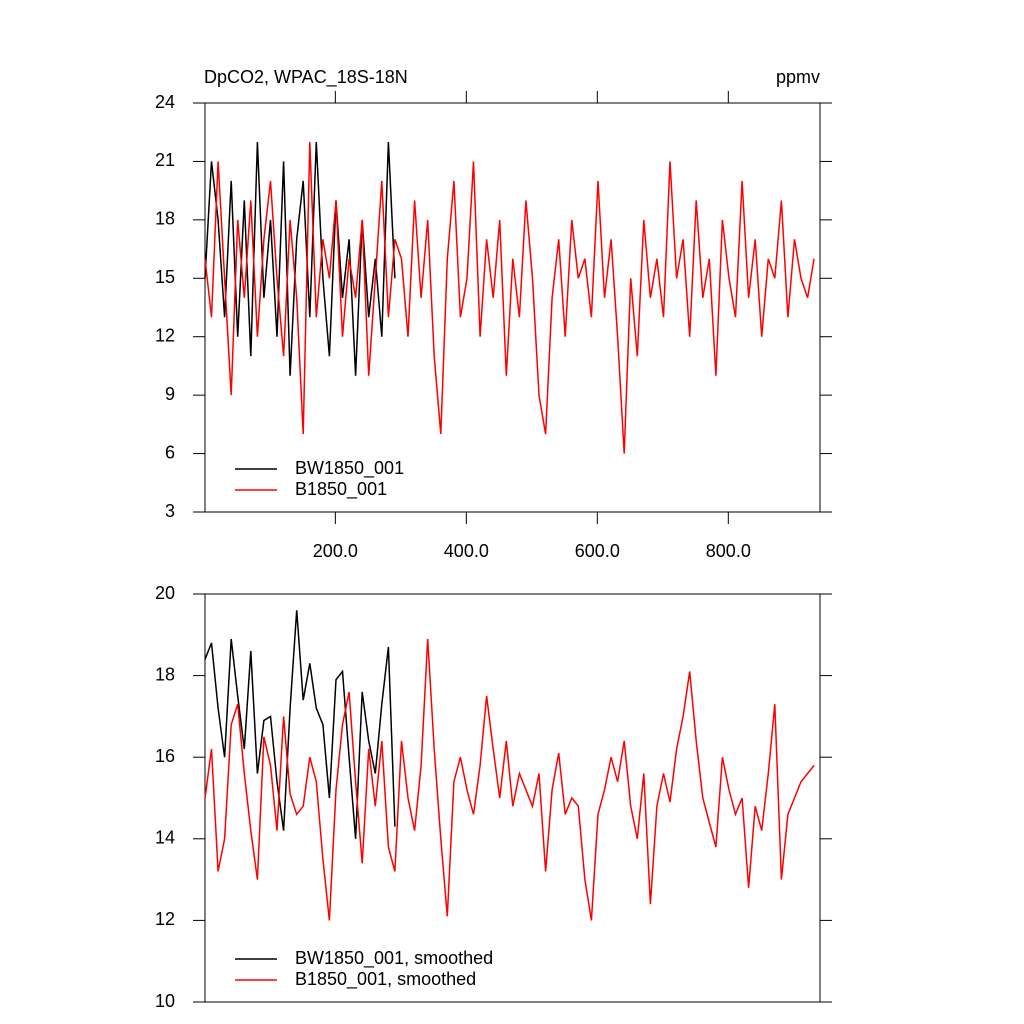 The image size is (1024, 1024). What do you see at coordinates (170, 511) in the screenshot?
I see `y-tick-label: 3` at bounding box center [170, 511].